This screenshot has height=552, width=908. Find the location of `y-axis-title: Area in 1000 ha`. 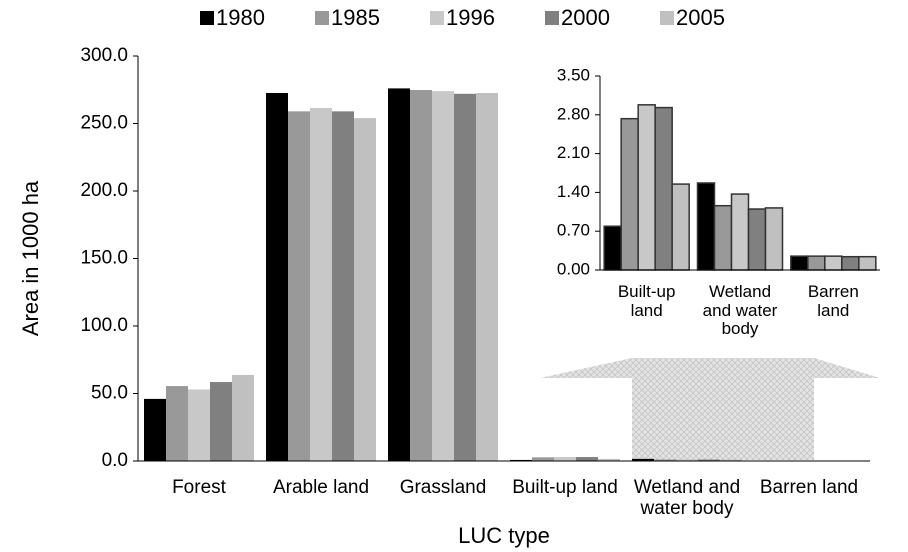

y-axis-title: Area in 1000 ha is located at coordinates (30, 258).